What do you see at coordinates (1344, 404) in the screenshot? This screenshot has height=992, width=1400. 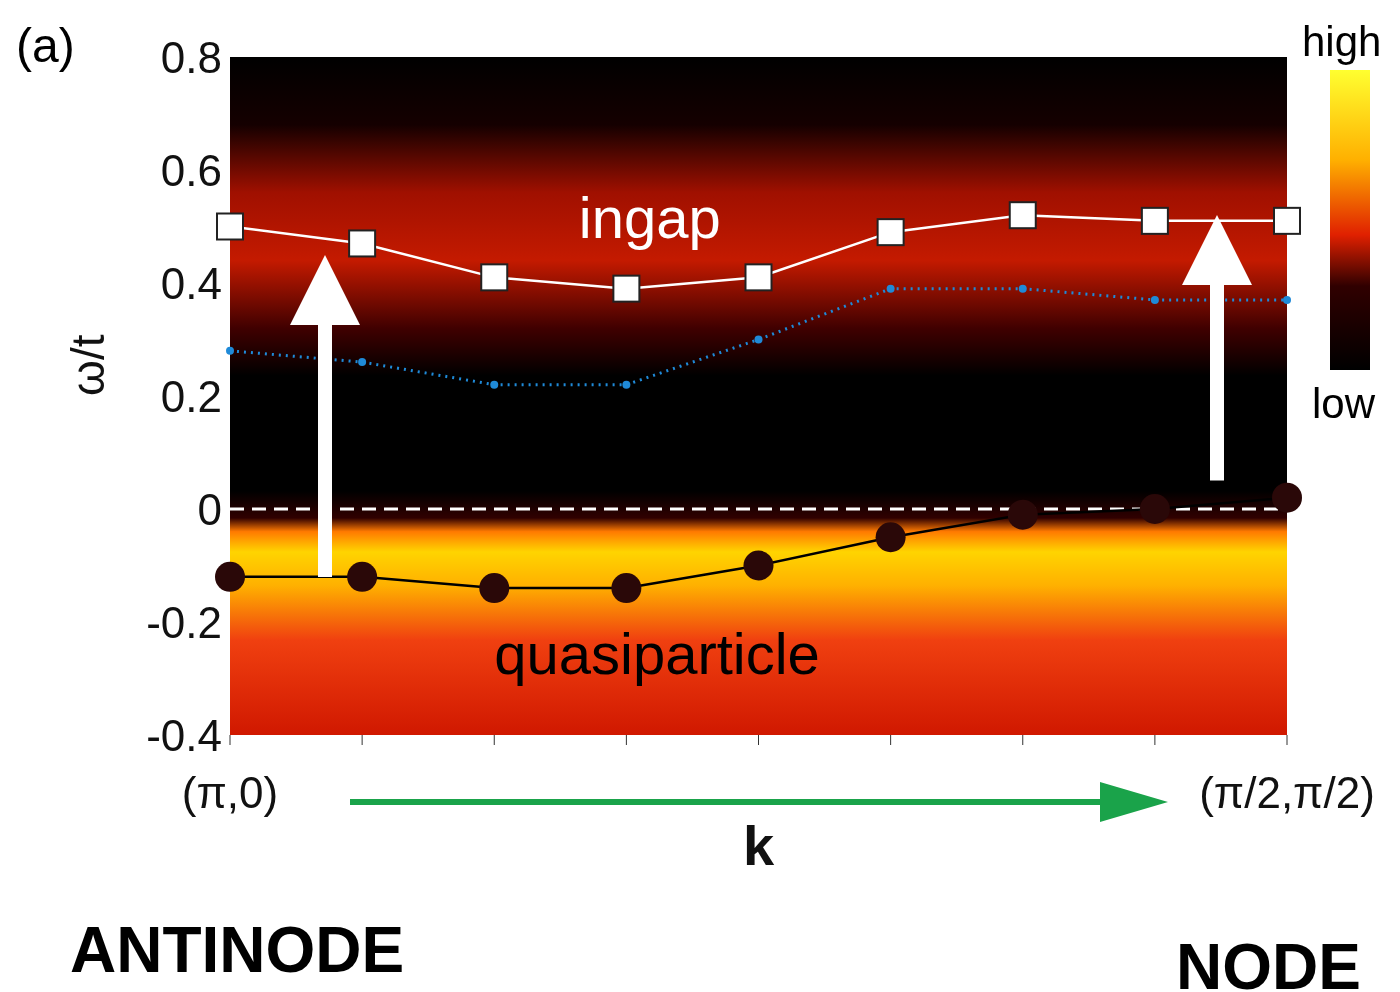 I see `text: low` at bounding box center [1344, 404].